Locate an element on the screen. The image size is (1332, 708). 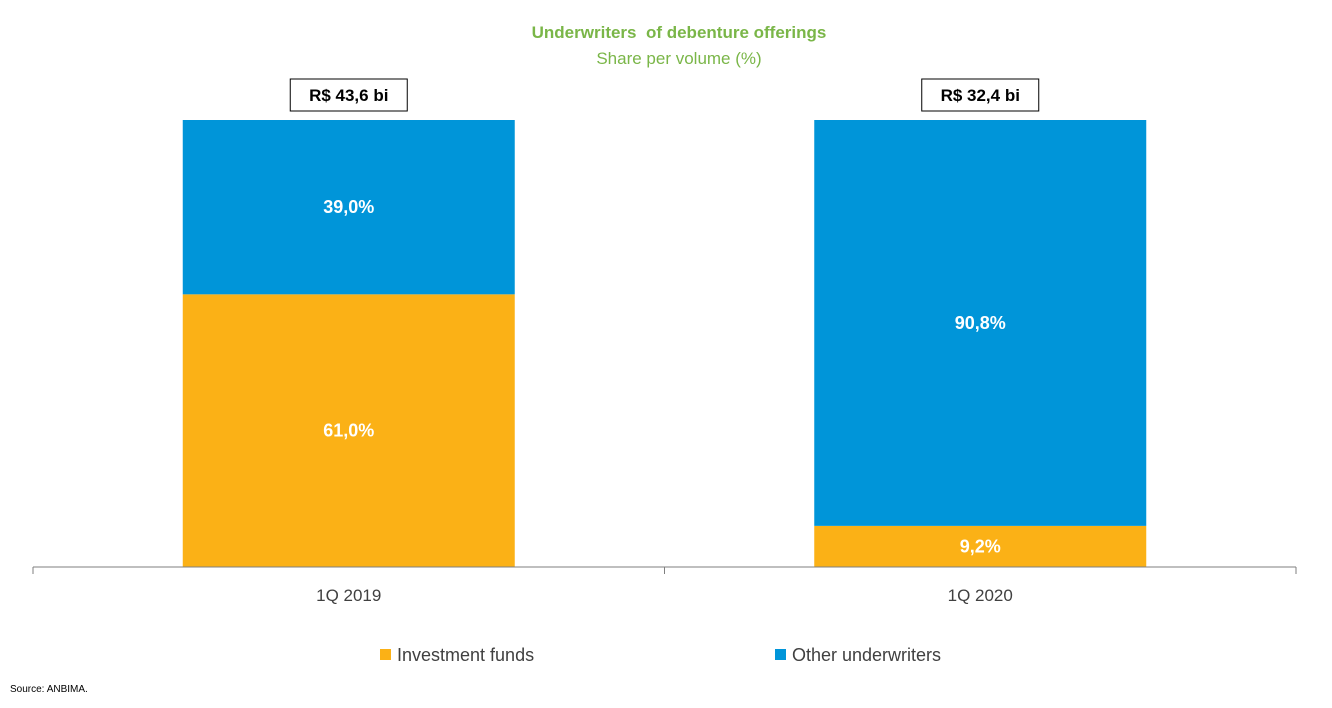
x-tick-label: 1Q 2019 is located at coordinates (348, 595).